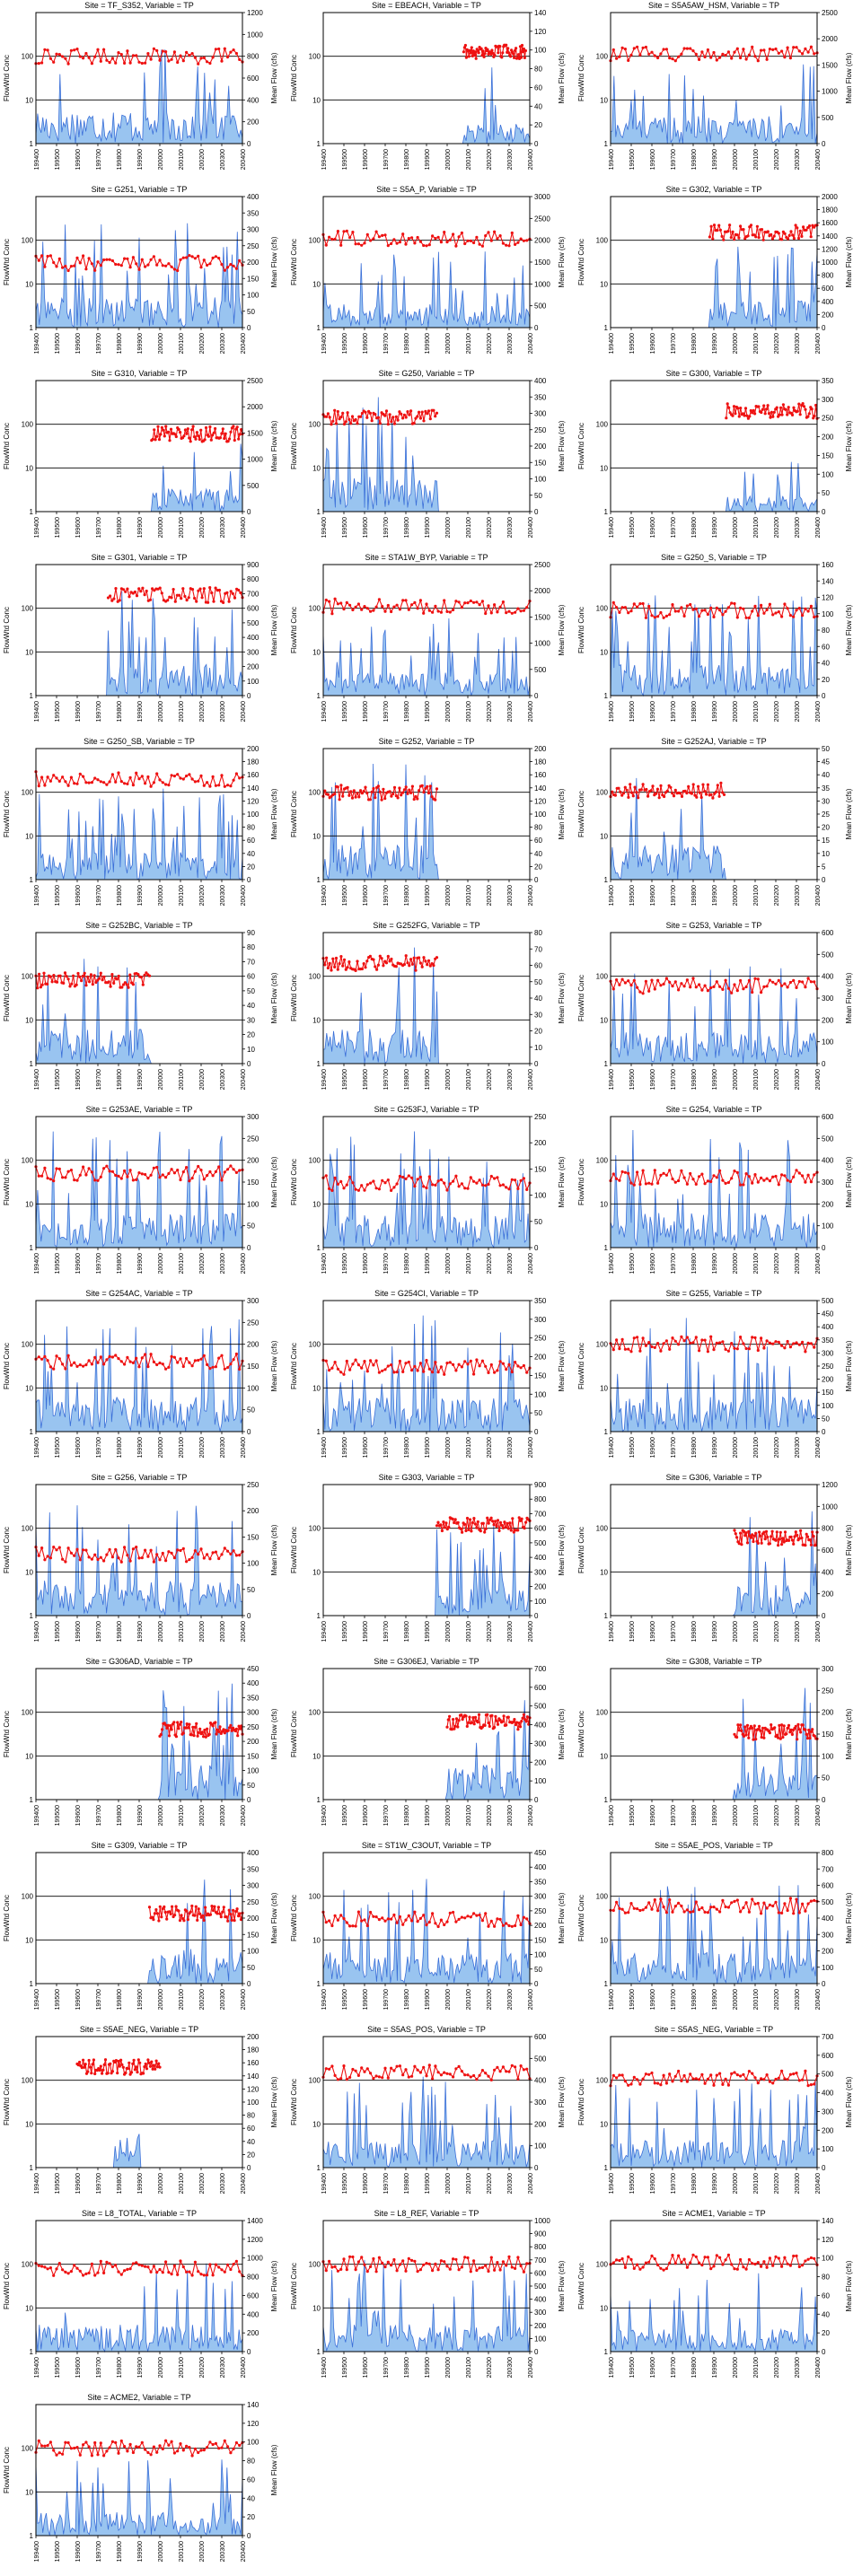 Image resolution: width=862 pixels, height=2576 pixels. Describe the element at coordinates (828, 1042) in the screenshot. I see `right-tick-label: 100` at that location.